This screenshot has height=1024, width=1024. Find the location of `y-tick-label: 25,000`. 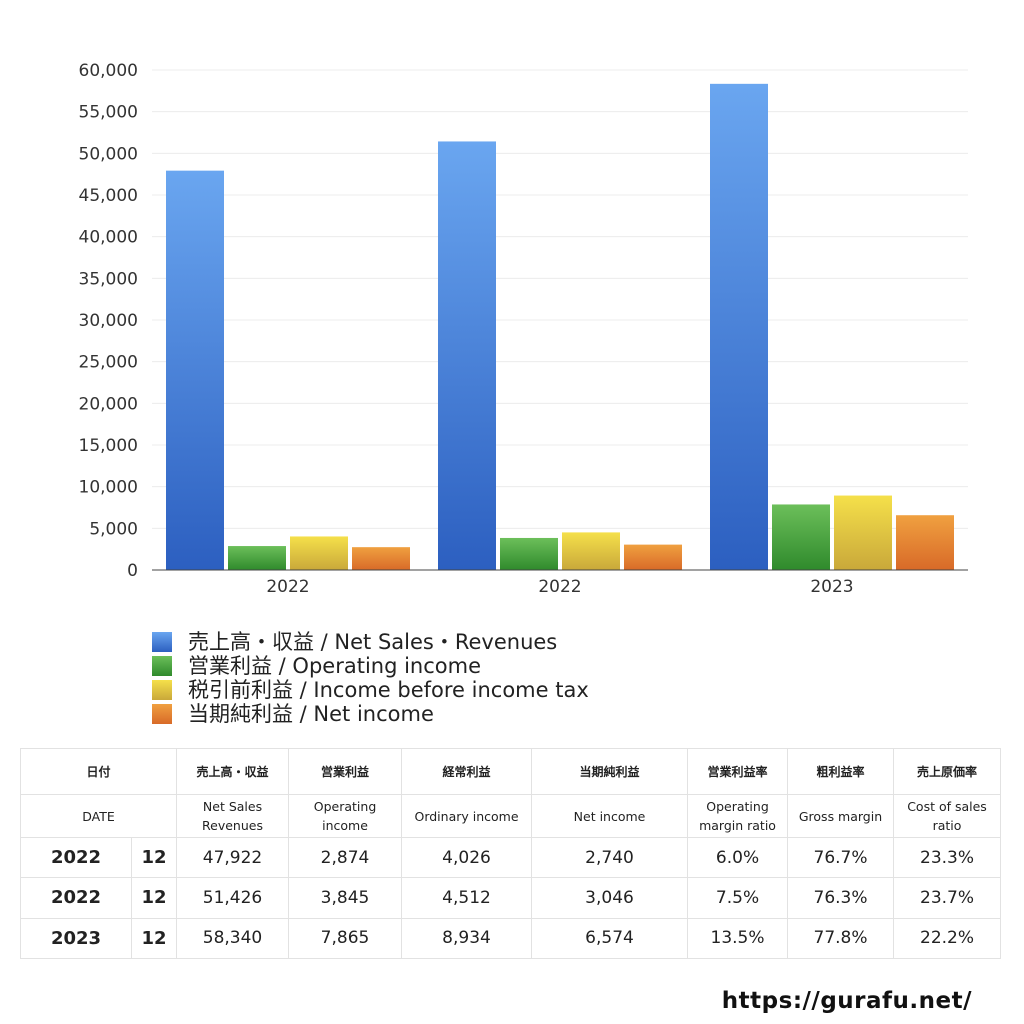

y-tick-label: 25,000 is located at coordinates (108, 363).